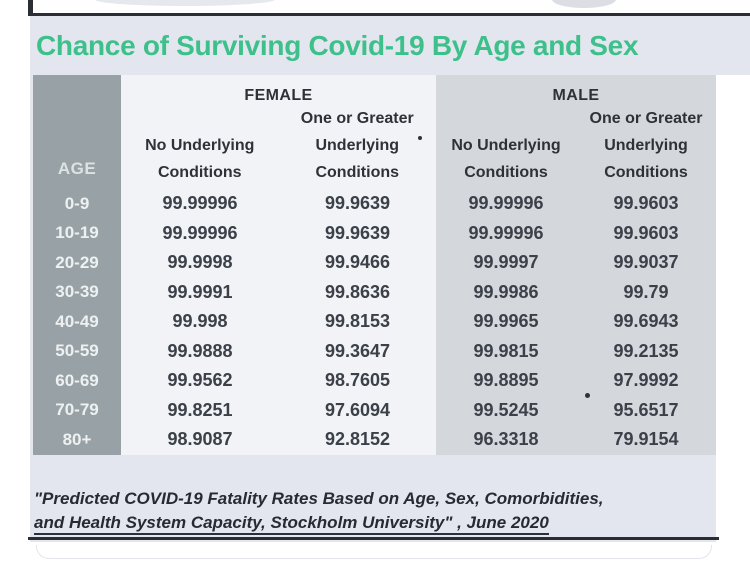 This screenshot has width=750, height=583. I want to click on female-cond-cell: 99.8636, so click(357, 291).